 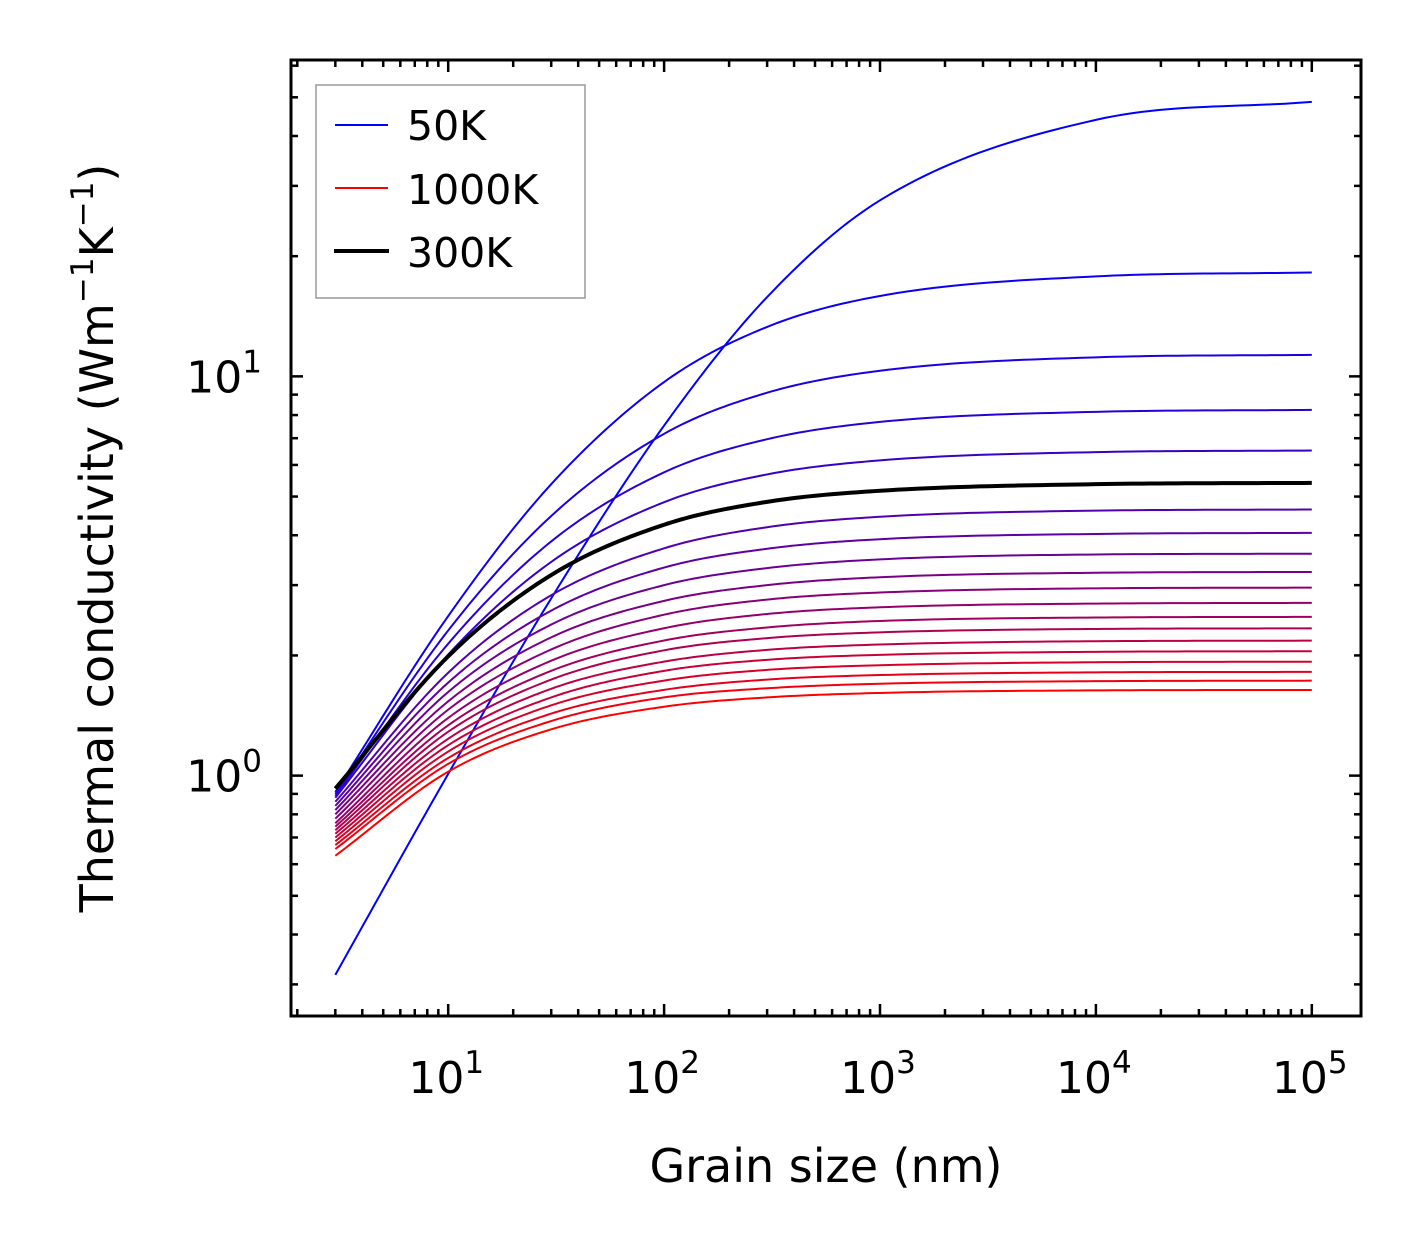 What do you see at coordinates (826, 1166) in the screenshot?
I see `x-axis-label: Grain size (nm)` at bounding box center [826, 1166].